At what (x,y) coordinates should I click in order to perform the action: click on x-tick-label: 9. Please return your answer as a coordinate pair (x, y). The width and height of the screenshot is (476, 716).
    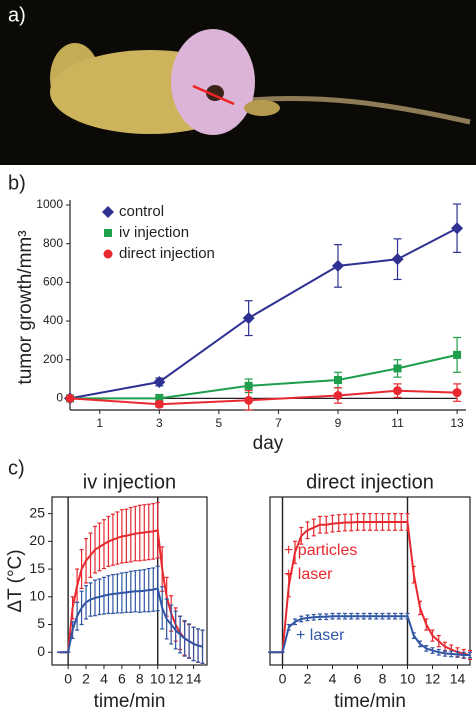
    Looking at the image, I should click on (338, 423).